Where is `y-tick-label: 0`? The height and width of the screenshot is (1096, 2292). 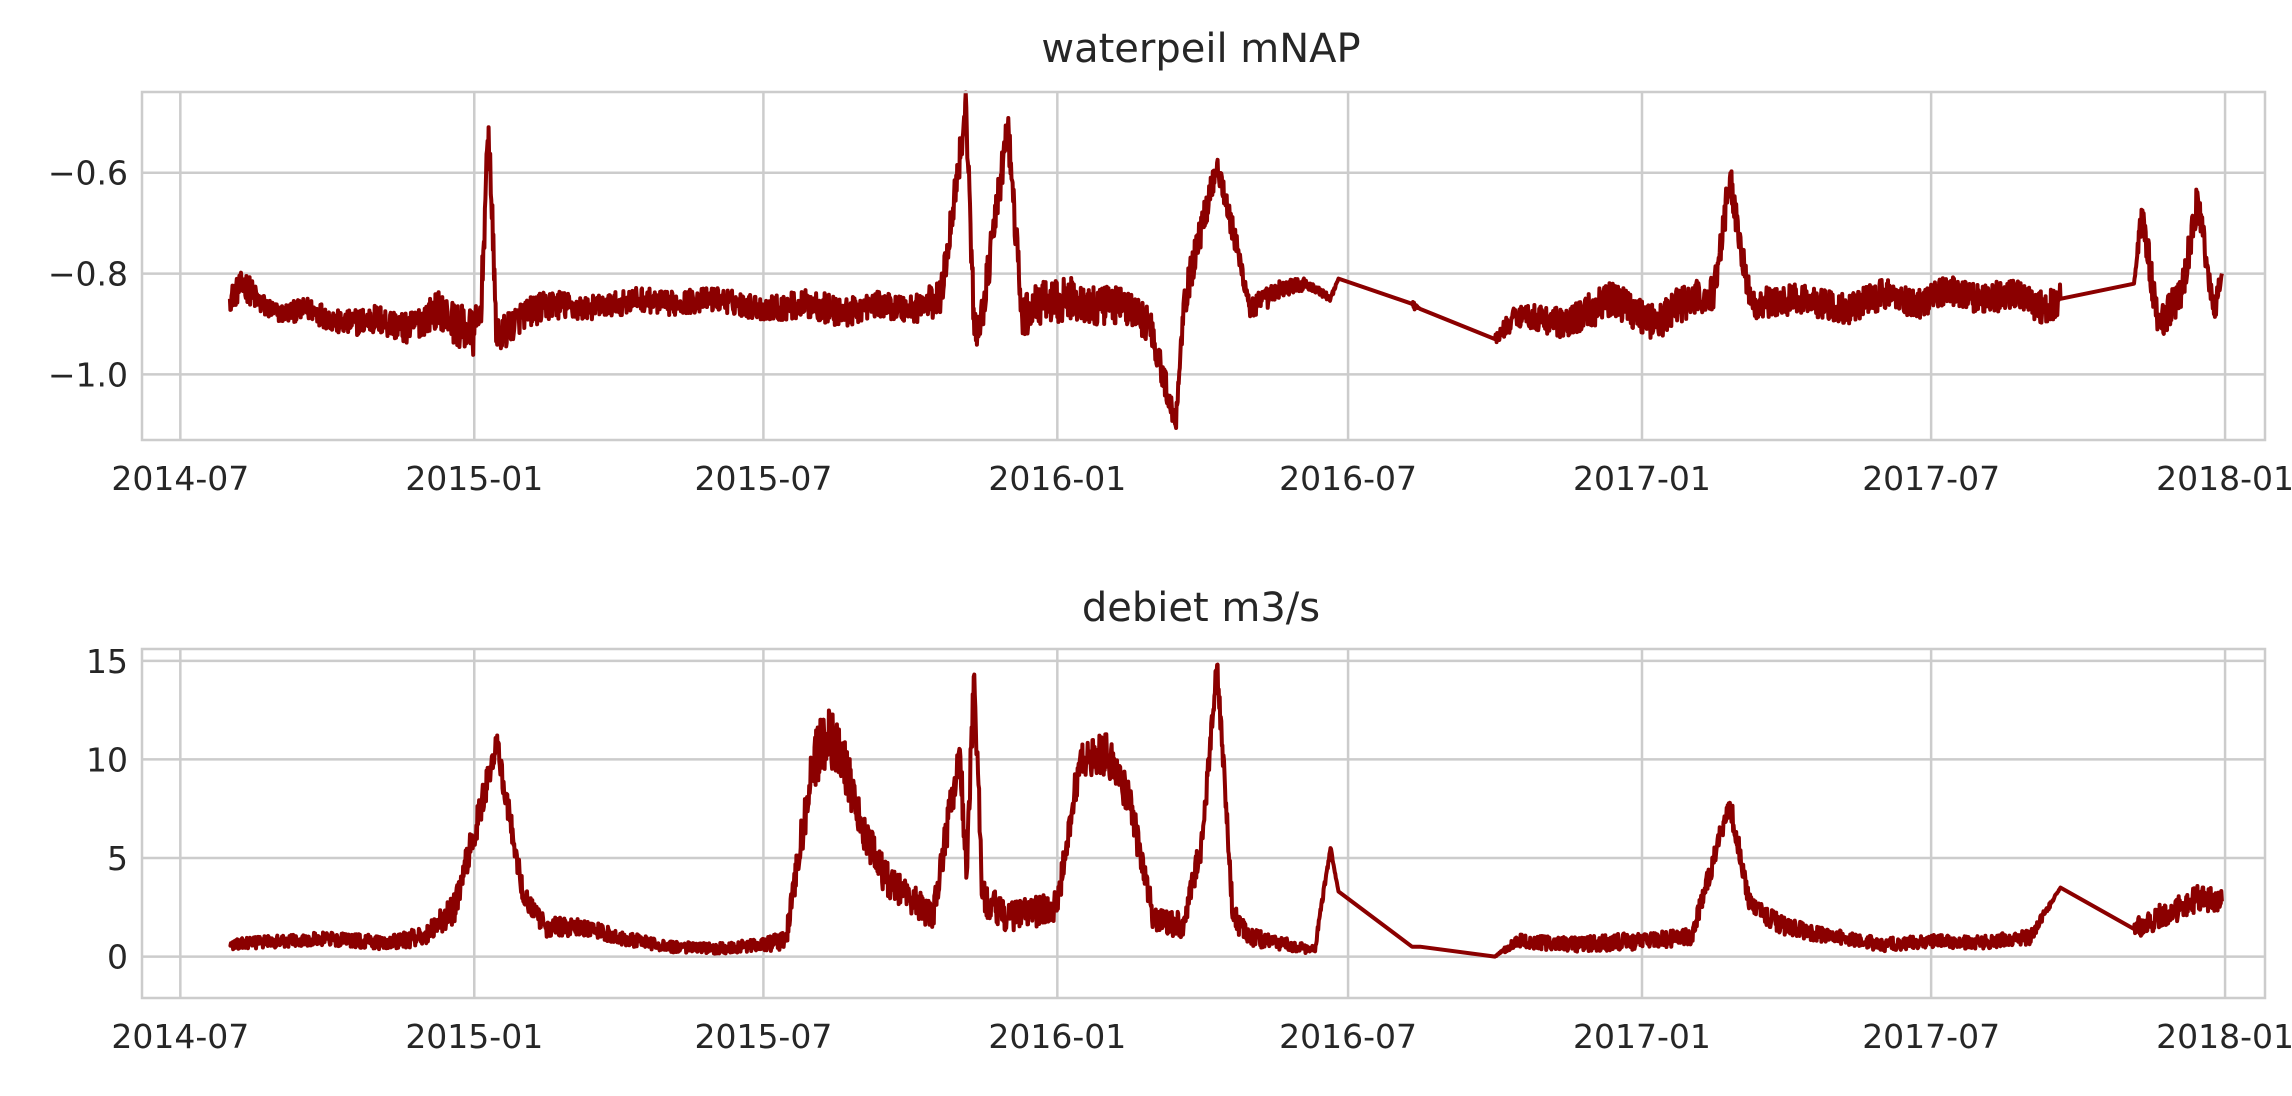 y-tick-label: 0 is located at coordinates (117, 957).